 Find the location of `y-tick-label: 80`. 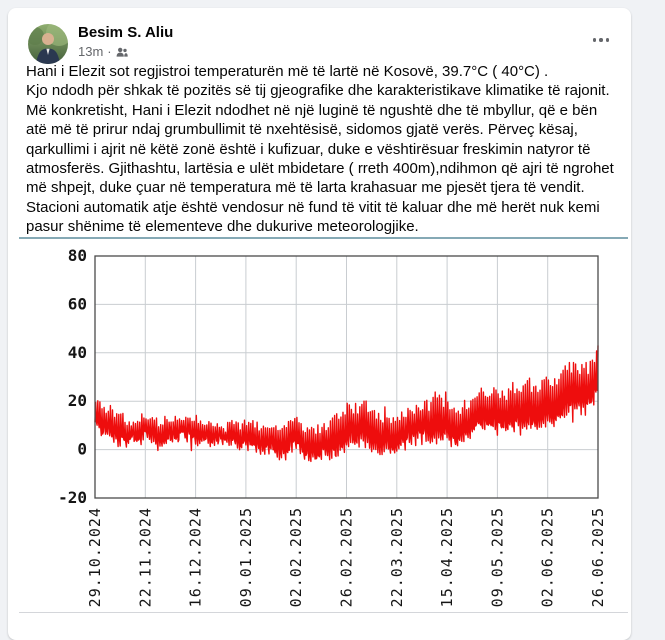

y-tick-label: 80 is located at coordinates (77, 255).